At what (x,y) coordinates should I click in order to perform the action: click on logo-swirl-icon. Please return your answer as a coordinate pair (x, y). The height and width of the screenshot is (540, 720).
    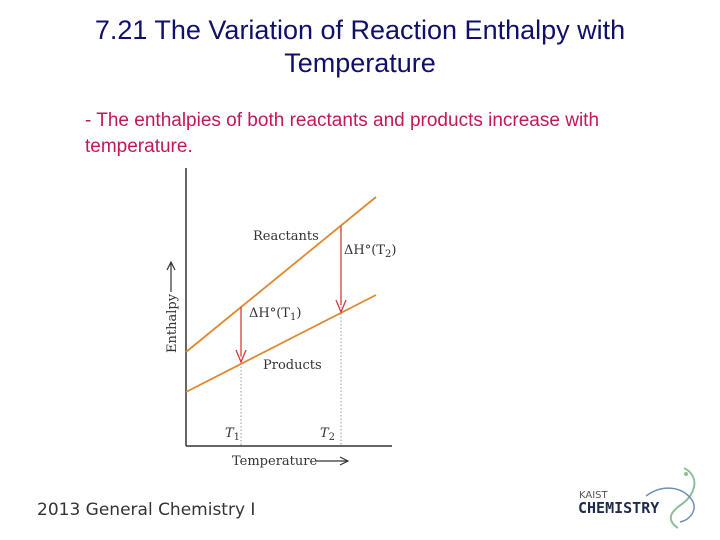
    Looking at the image, I should click on (682, 498).